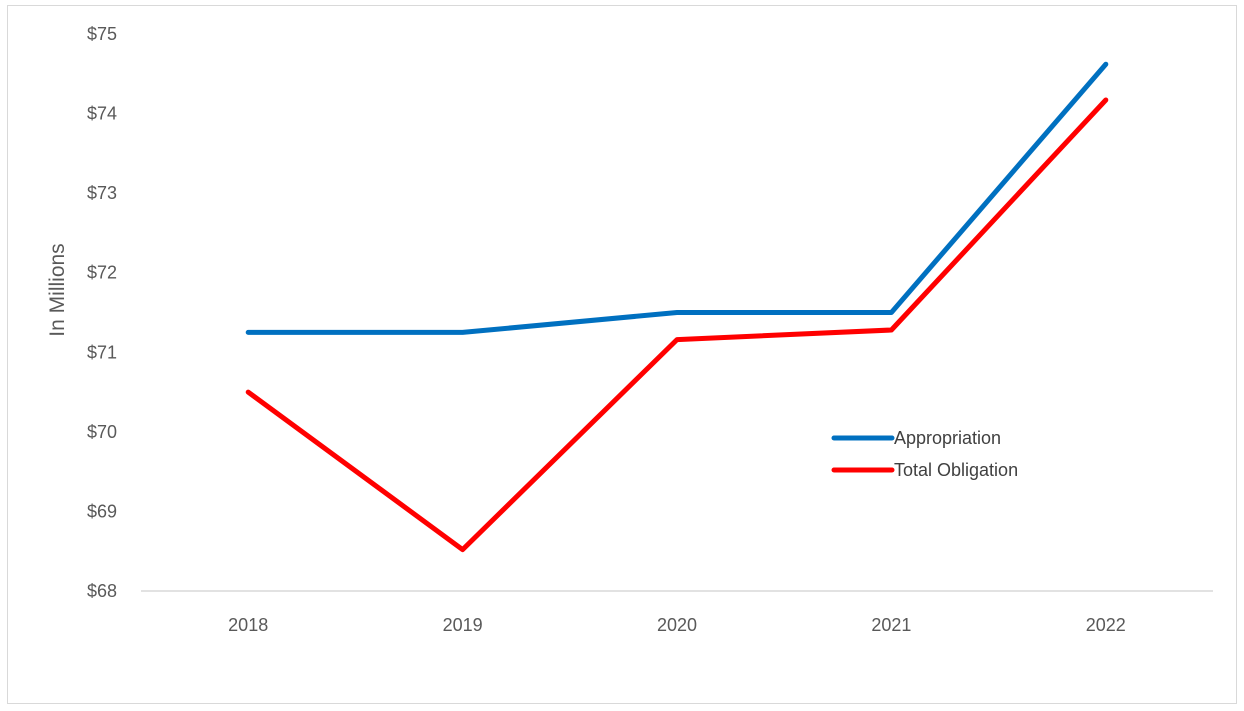  Describe the element at coordinates (463, 625) in the screenshot. I see `x-tick-label: 2019` at that location.